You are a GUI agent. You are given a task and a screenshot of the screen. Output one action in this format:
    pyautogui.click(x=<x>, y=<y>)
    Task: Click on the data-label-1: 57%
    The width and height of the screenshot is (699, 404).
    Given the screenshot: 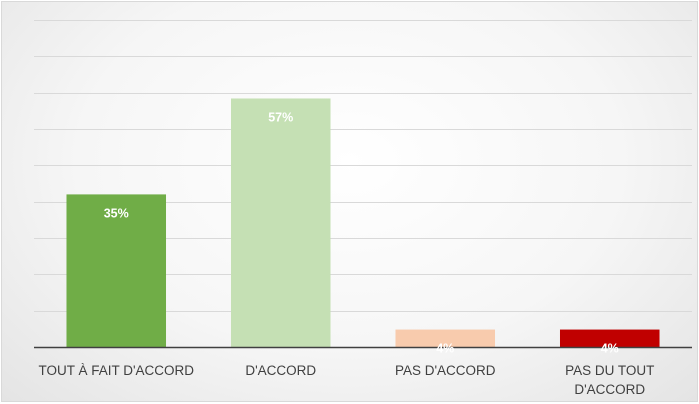 What is the action you would take?
    pyautogui.click(x=280, y=117)
    